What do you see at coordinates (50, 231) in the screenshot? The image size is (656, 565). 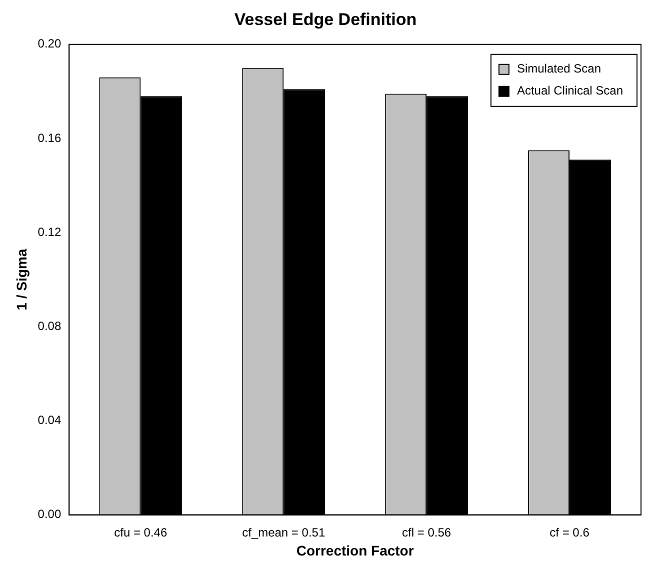 I see `y-tick-label: 0.12` at bounding box center [50, 231].